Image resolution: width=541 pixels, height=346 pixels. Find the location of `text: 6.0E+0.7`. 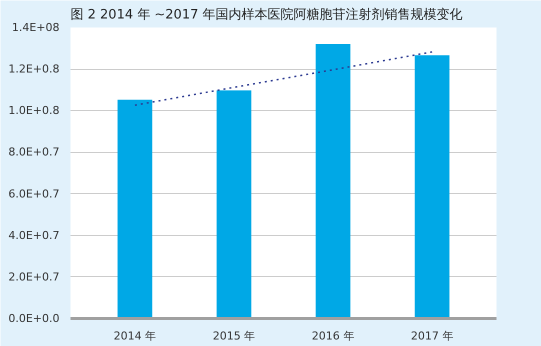

text: 6.0E+0.7 is located at coordinates (34, 193).